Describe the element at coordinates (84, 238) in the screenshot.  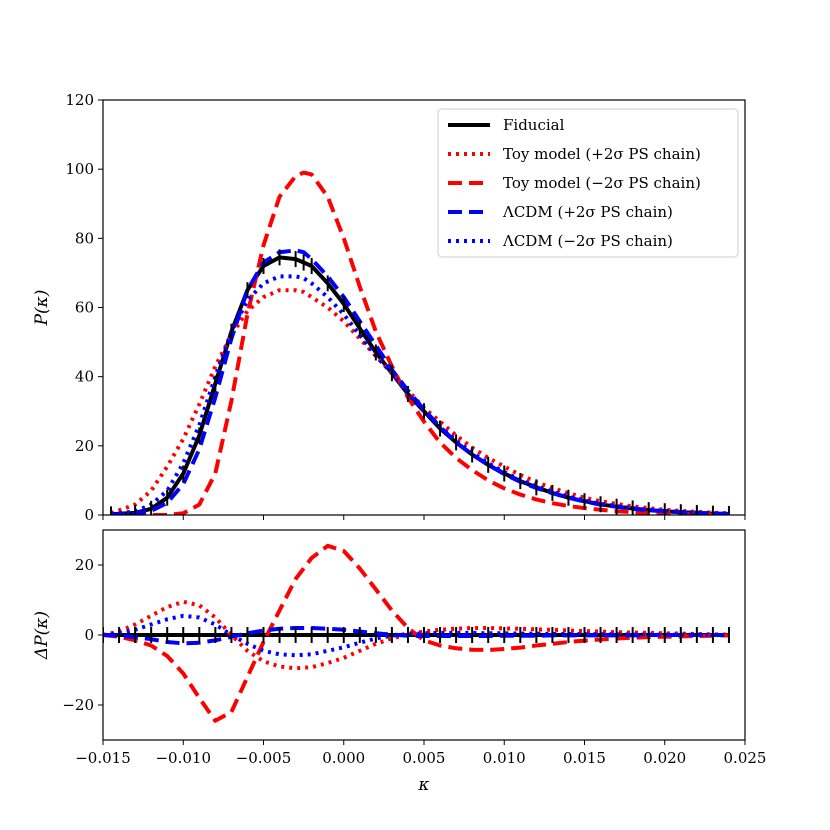
I see `top-ytick-label: 80` at that location.